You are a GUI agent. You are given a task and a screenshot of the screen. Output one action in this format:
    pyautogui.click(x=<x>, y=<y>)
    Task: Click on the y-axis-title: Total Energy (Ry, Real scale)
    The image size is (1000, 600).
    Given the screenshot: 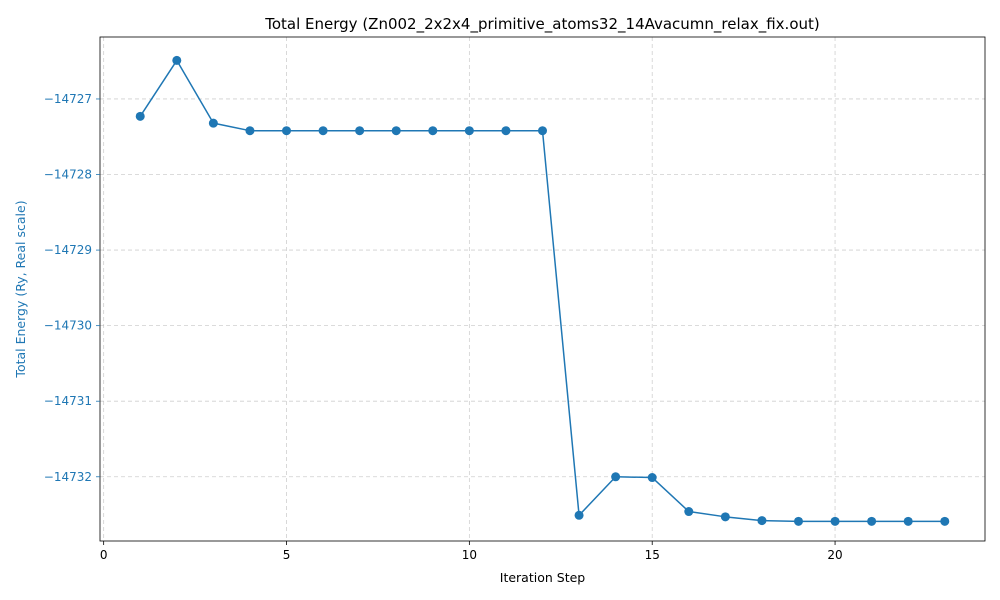 What is the action you would take?
    pyautogui.click(x=20, y=289)
    